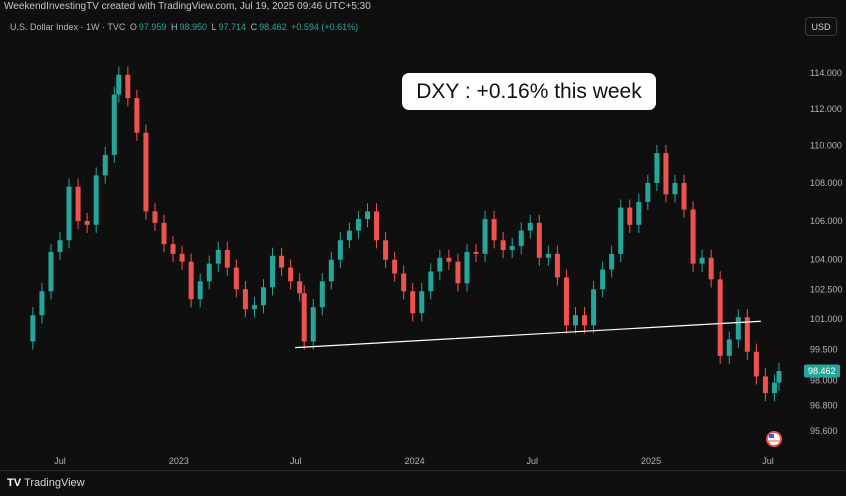 The height and width of the screenshot is (496, 846). What do you see at coordinates (423, 483) in the screenshot?
I see `footer-bar: TV TradingView` at bounding box center [423, 483].